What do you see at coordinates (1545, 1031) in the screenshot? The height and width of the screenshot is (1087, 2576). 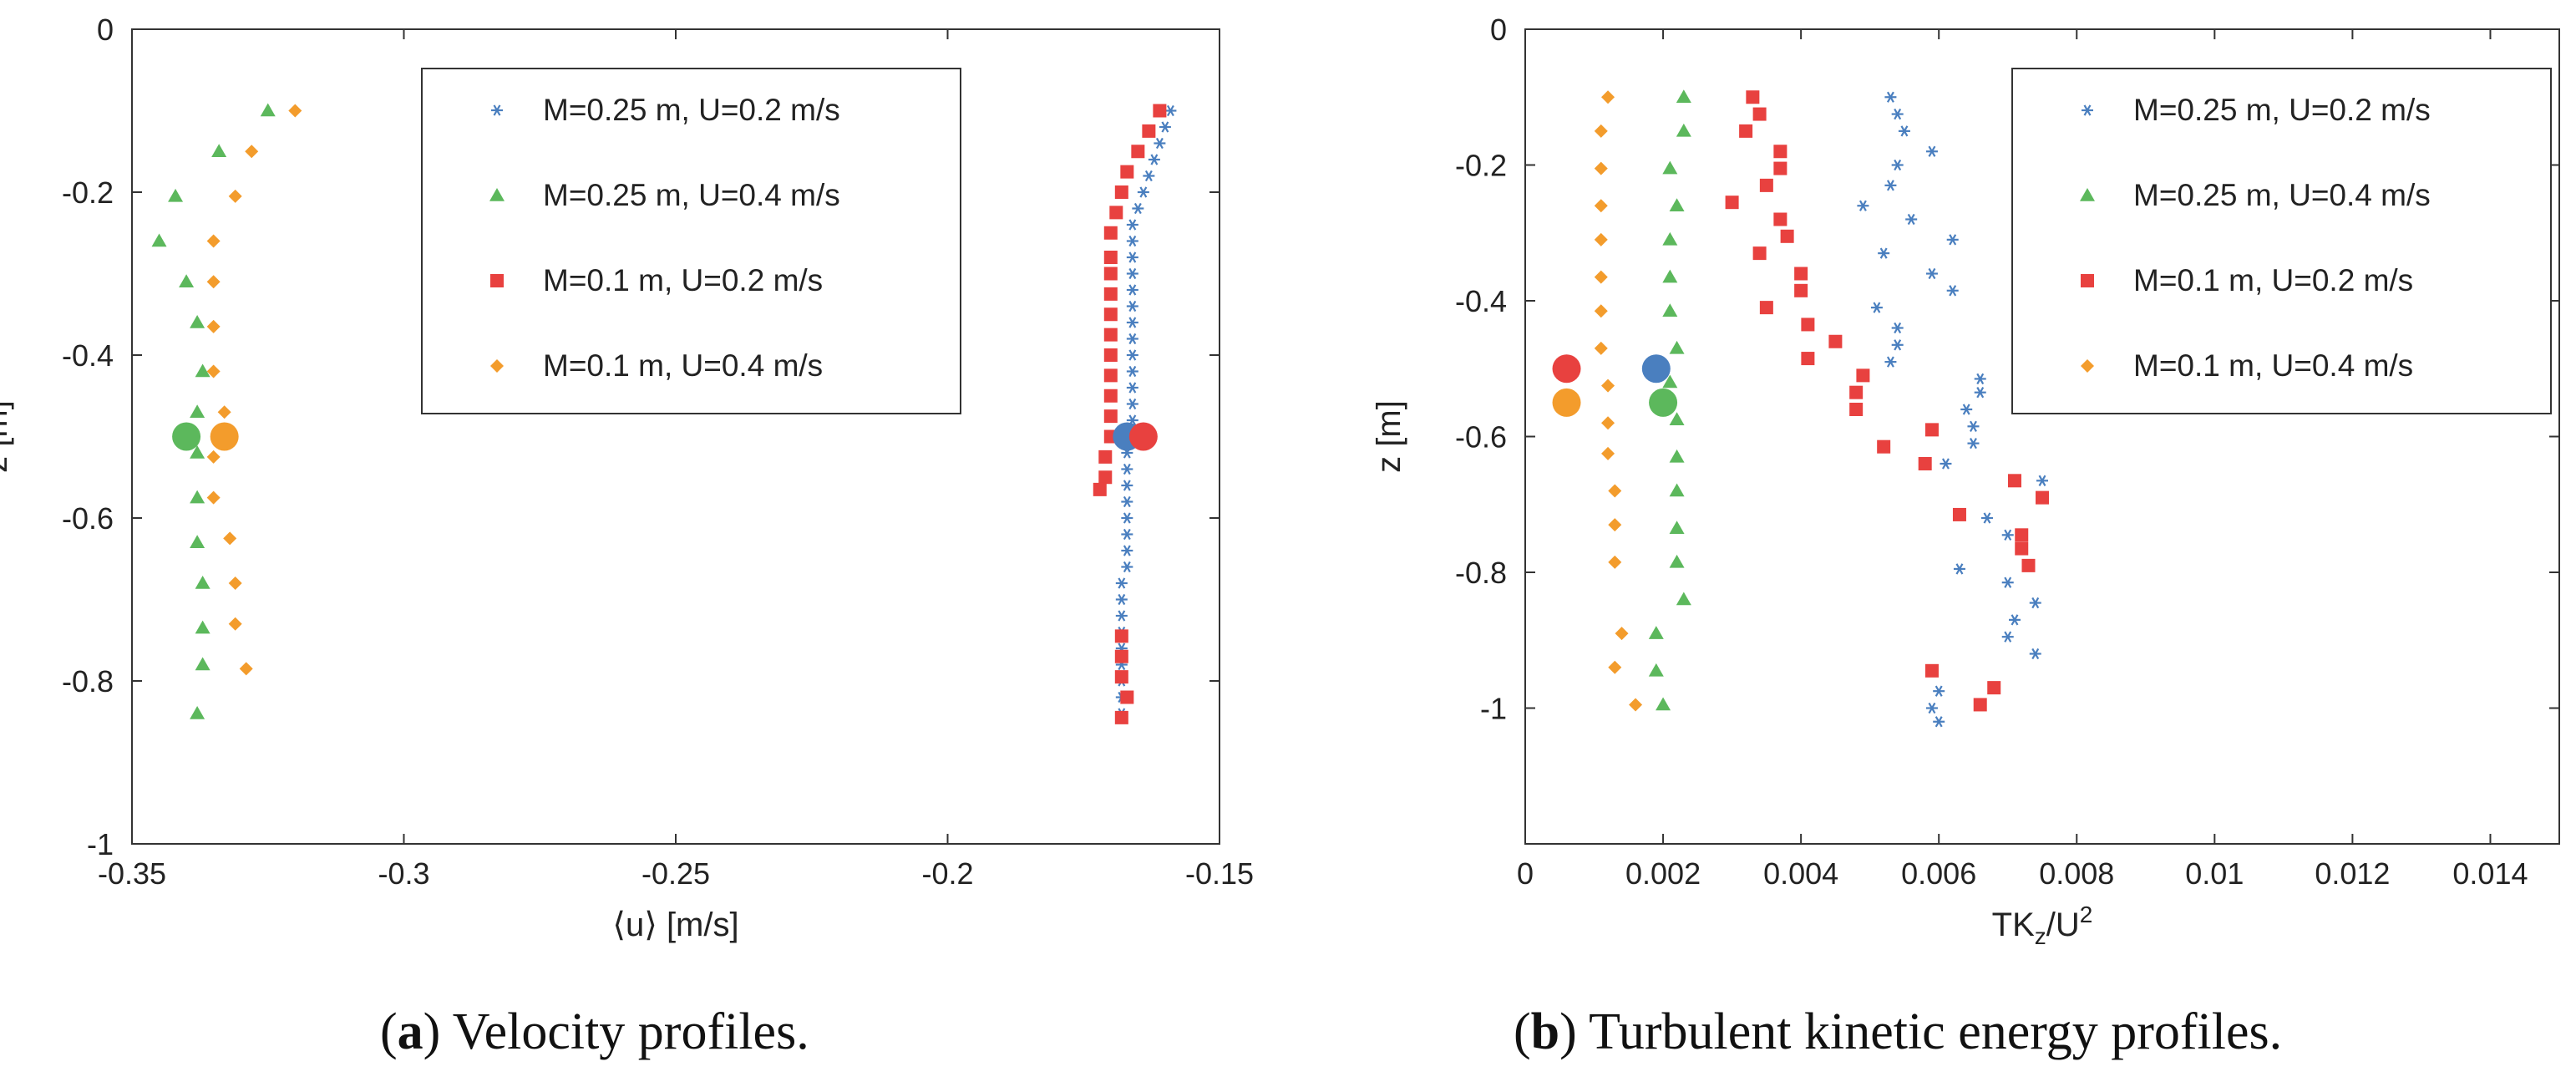 I see `caption-b-letter: b` at bounding box center [1545, 1031].